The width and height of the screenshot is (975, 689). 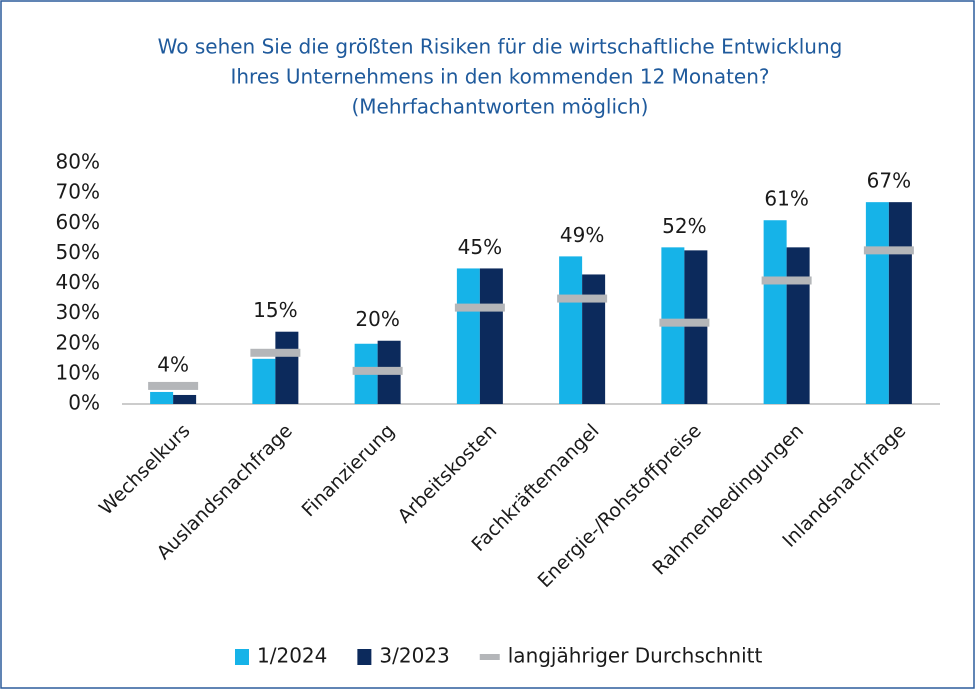 What do you see at coordinates (78, 162) in the screenshot?
I see `y-tick-label: 80%` at bounding box center [78, 162].